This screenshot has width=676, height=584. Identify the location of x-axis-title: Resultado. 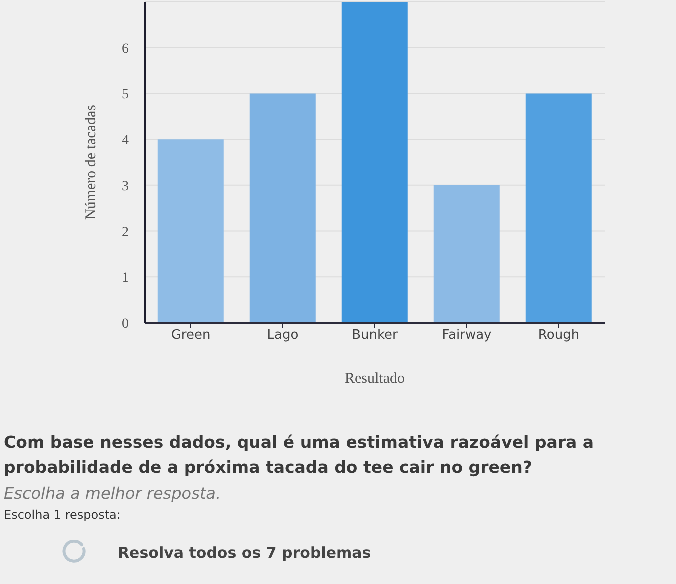
(375, 379).